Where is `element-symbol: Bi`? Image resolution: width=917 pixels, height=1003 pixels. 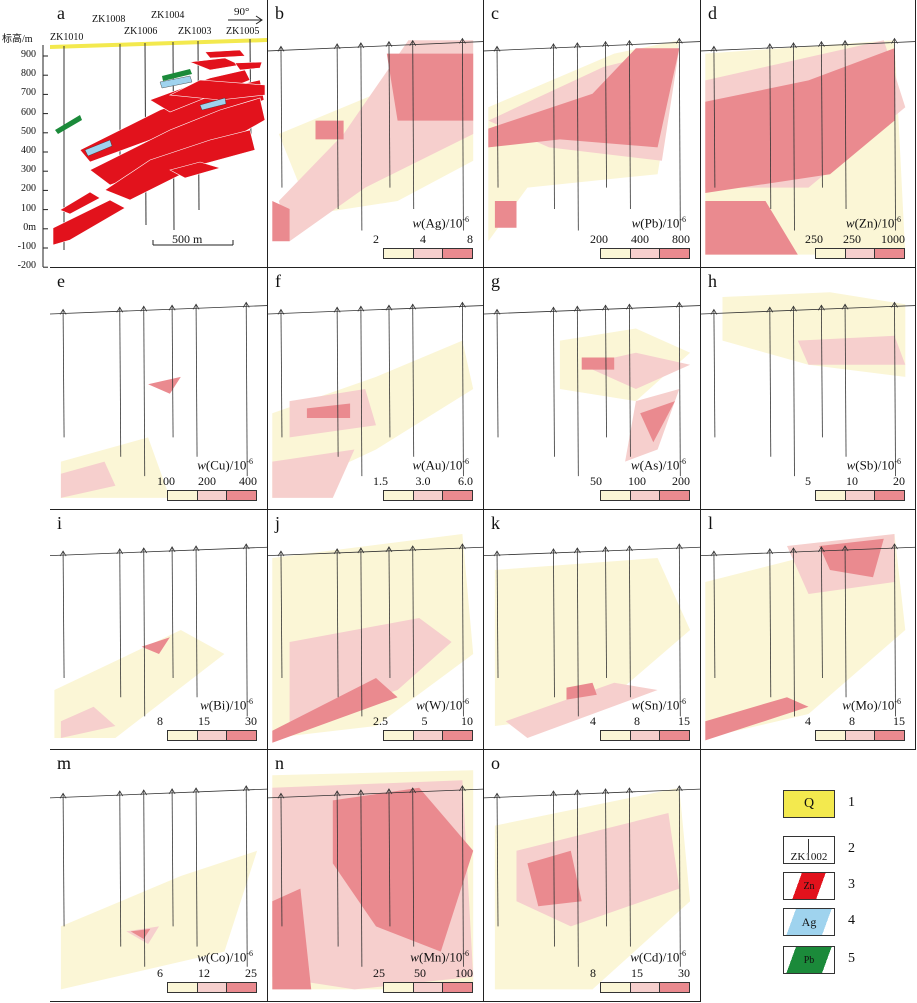 element-symbol: Bi is located at coordinates (219, 704).